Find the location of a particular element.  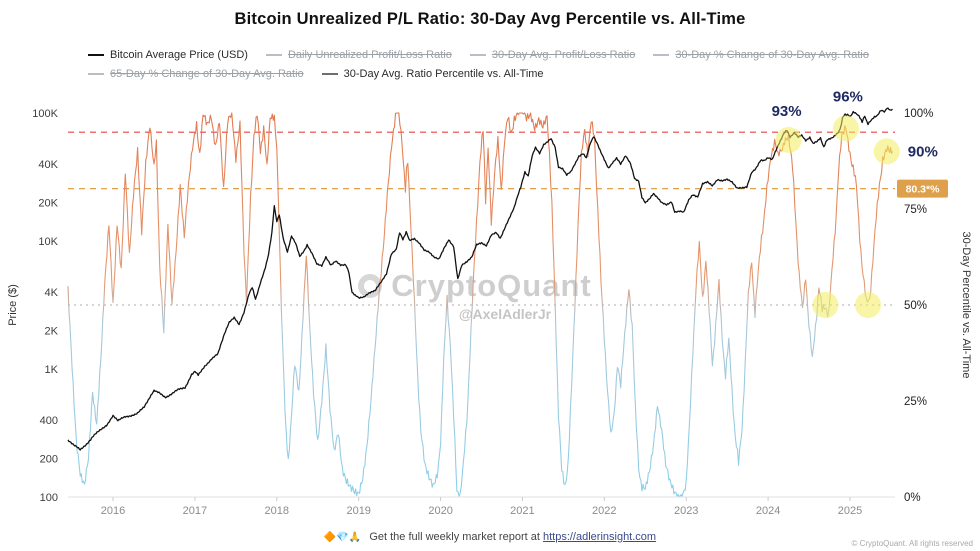

right-axis-tick-label: 100% is located at coordinates (918, 114).